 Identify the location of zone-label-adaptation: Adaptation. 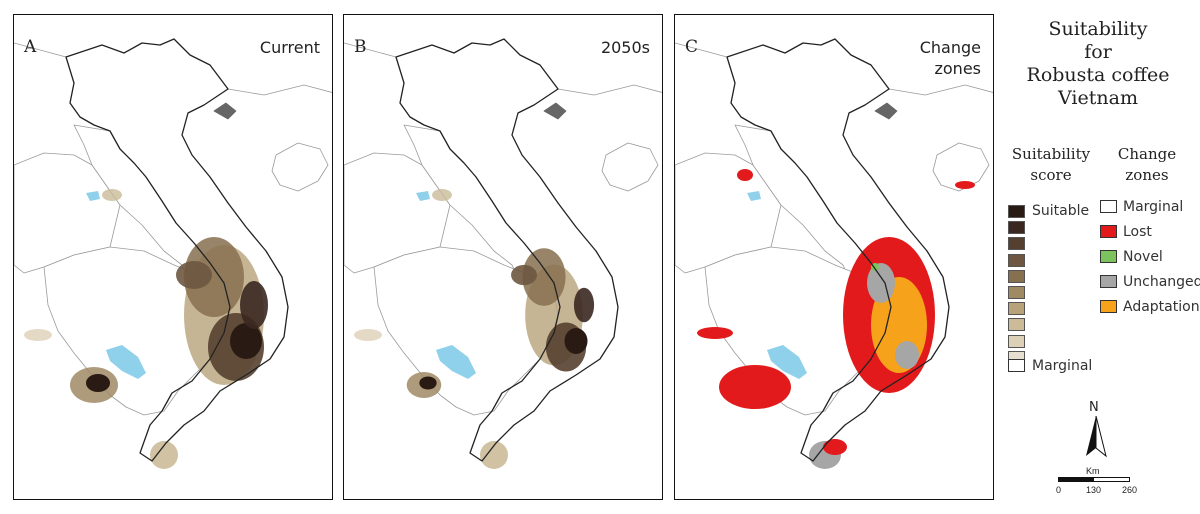
(1161, 307).